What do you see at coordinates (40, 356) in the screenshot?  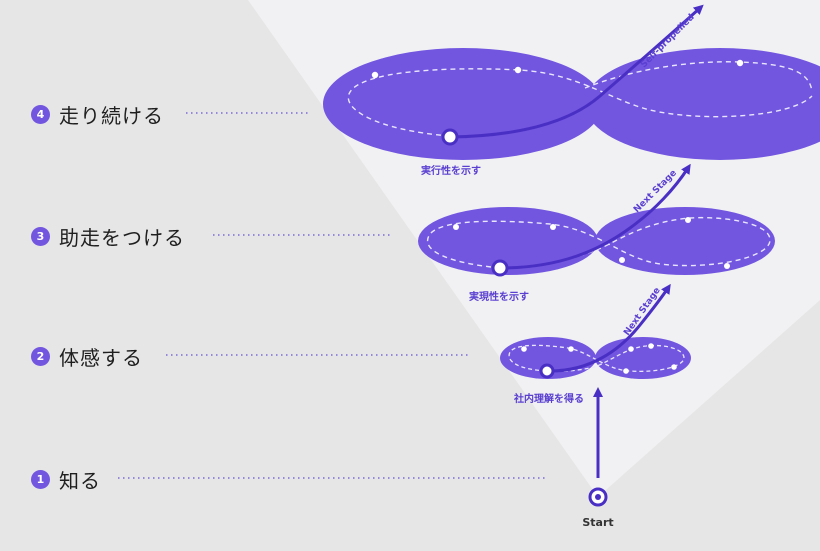 I see `step-2-number-badge: 2` at bounding box center [40, 356].